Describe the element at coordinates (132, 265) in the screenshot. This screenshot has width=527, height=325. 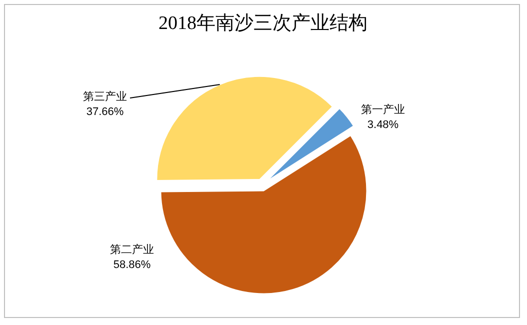
I see `data-label: 58.86%` at that location.